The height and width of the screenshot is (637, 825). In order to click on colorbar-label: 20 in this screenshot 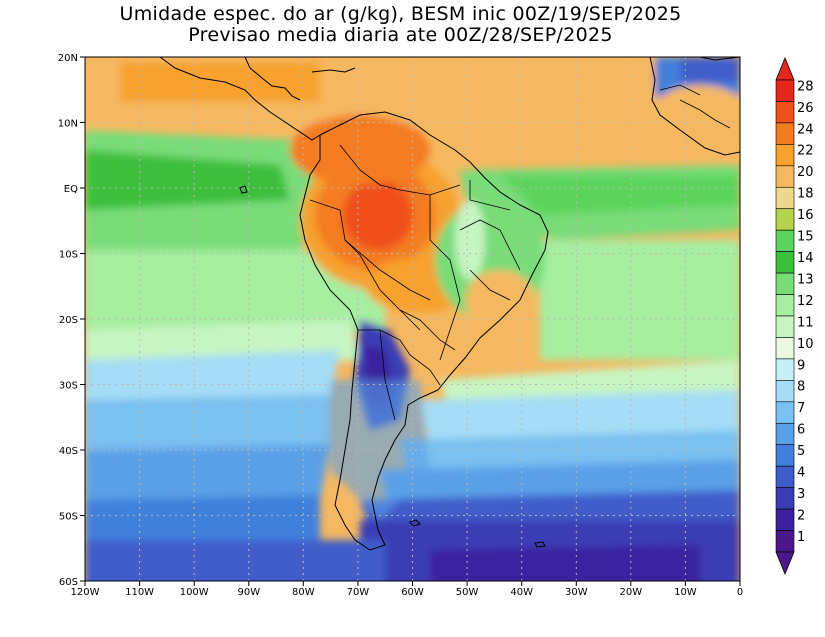, I will do `click(805, 172)`.